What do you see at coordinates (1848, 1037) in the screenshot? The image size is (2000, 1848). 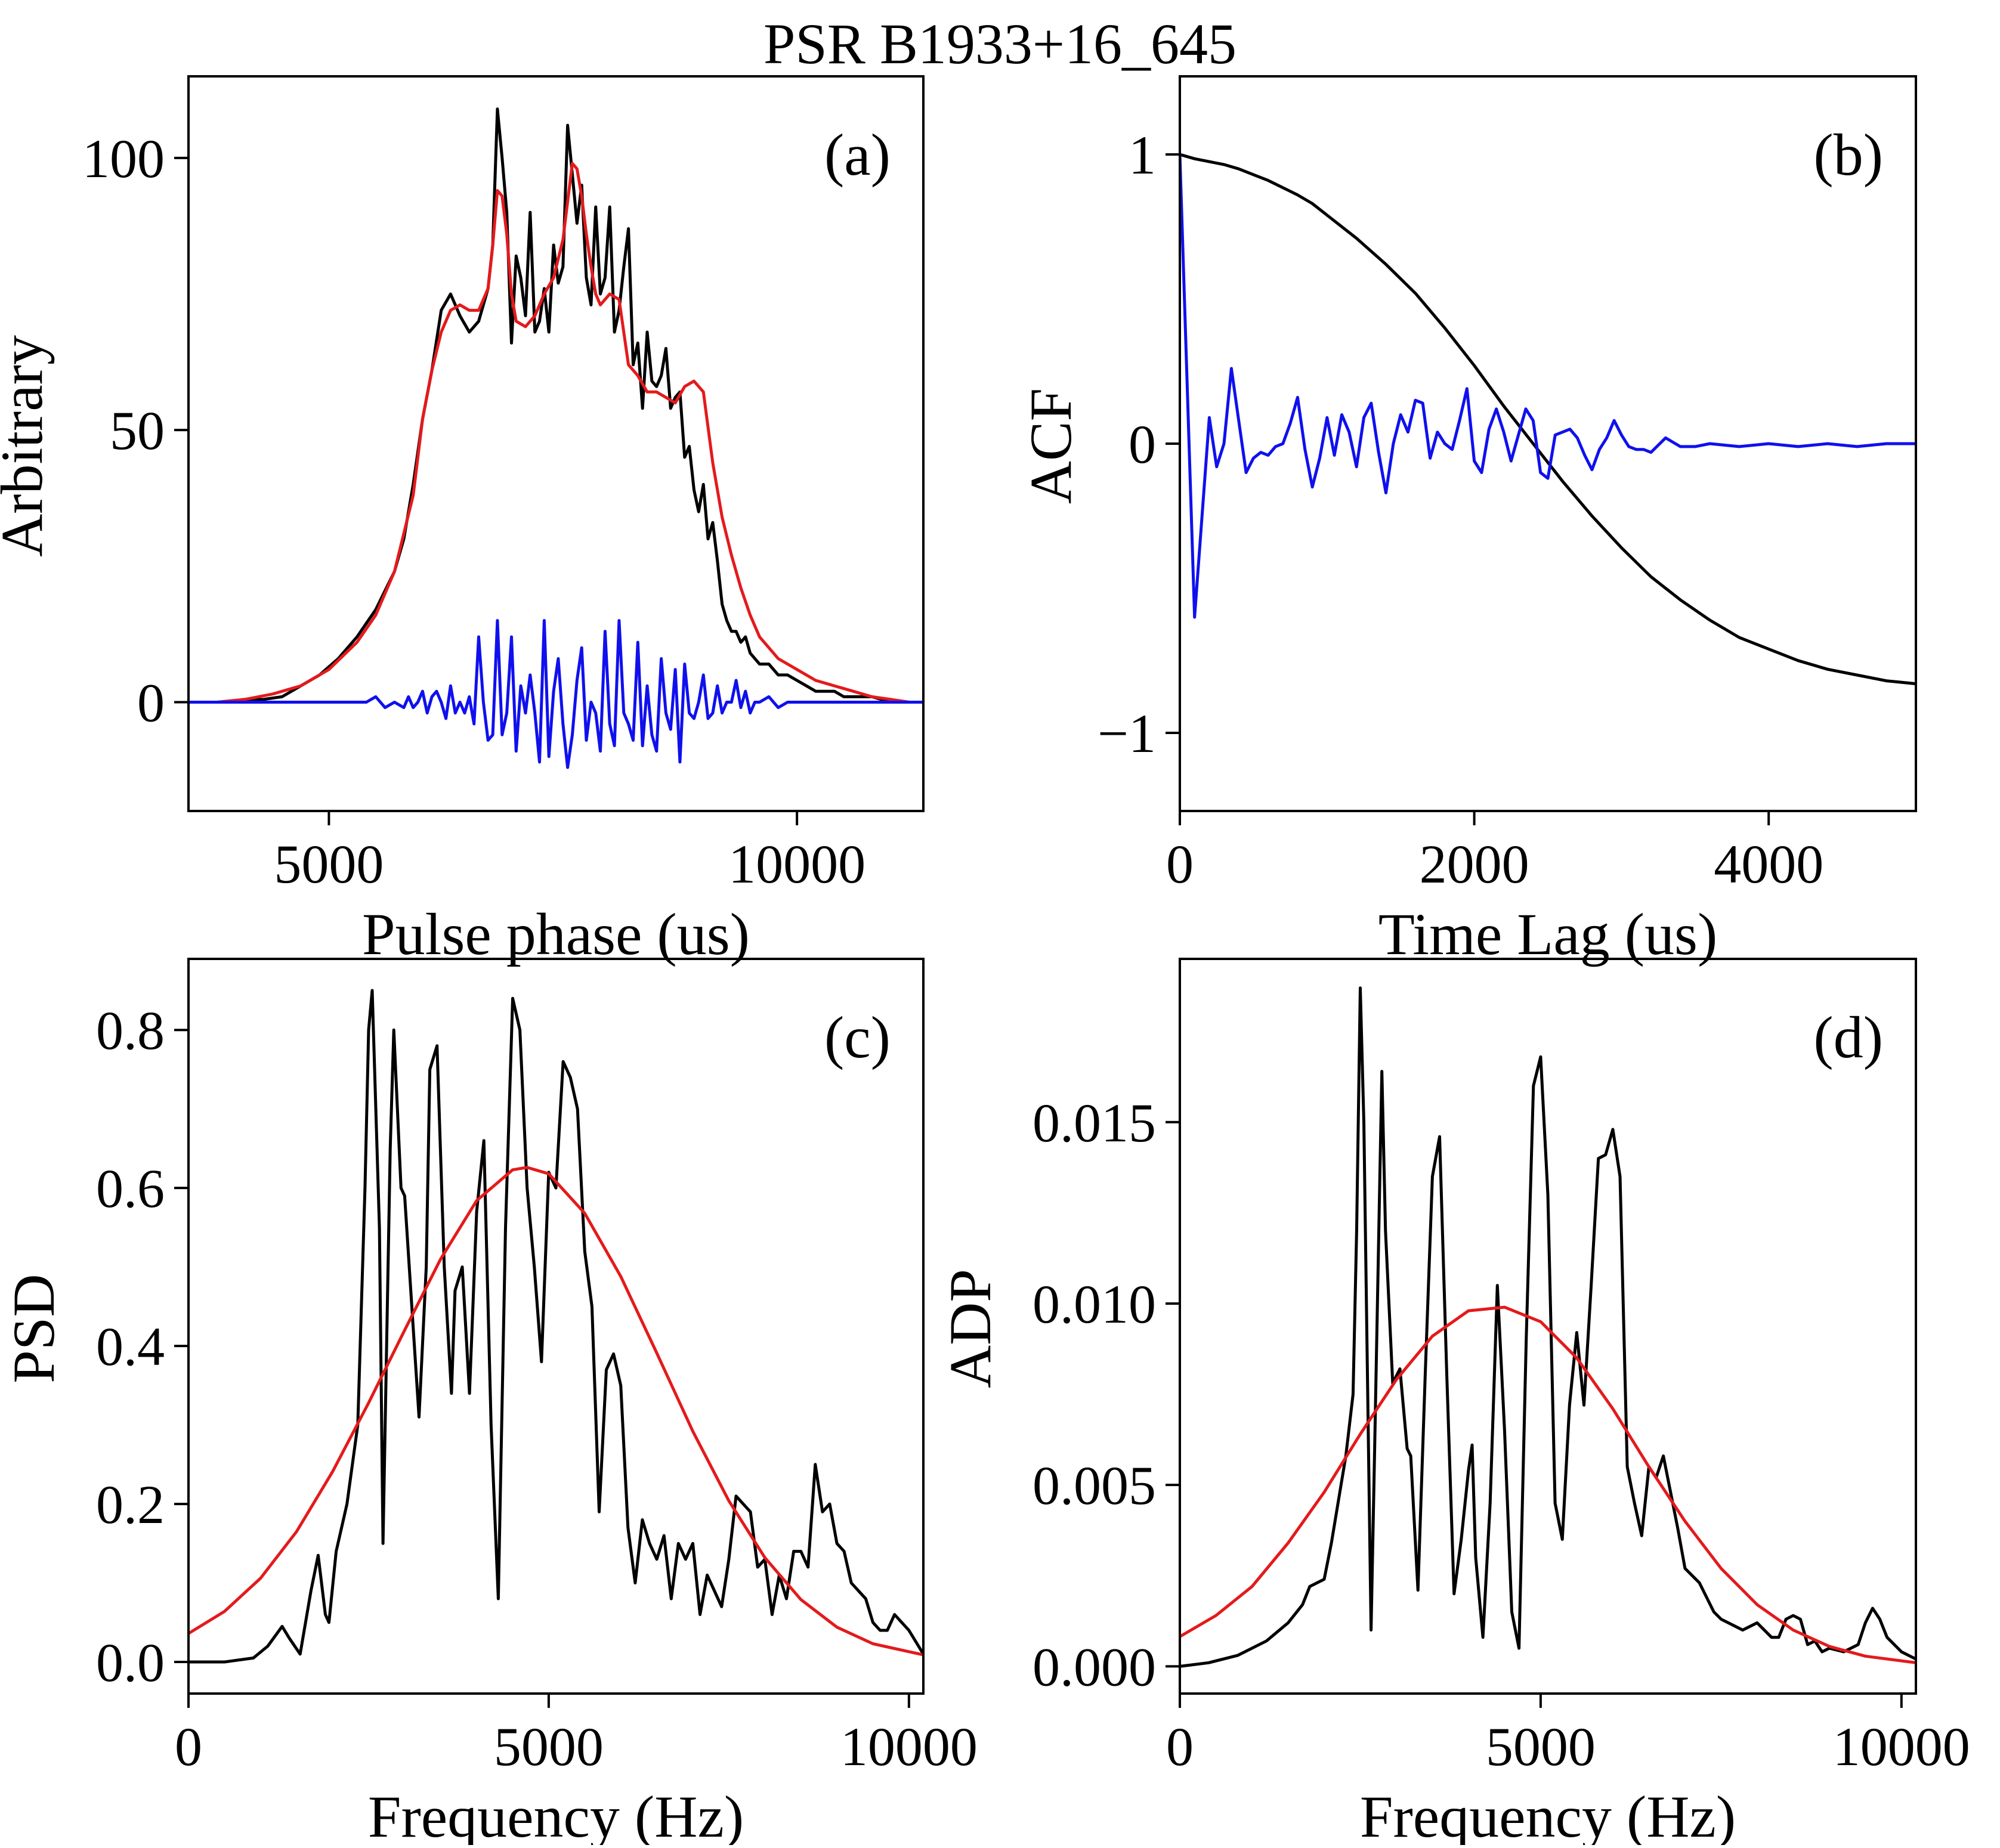 I see `panel-label: (d)` at bounding box center [1848, 1037].